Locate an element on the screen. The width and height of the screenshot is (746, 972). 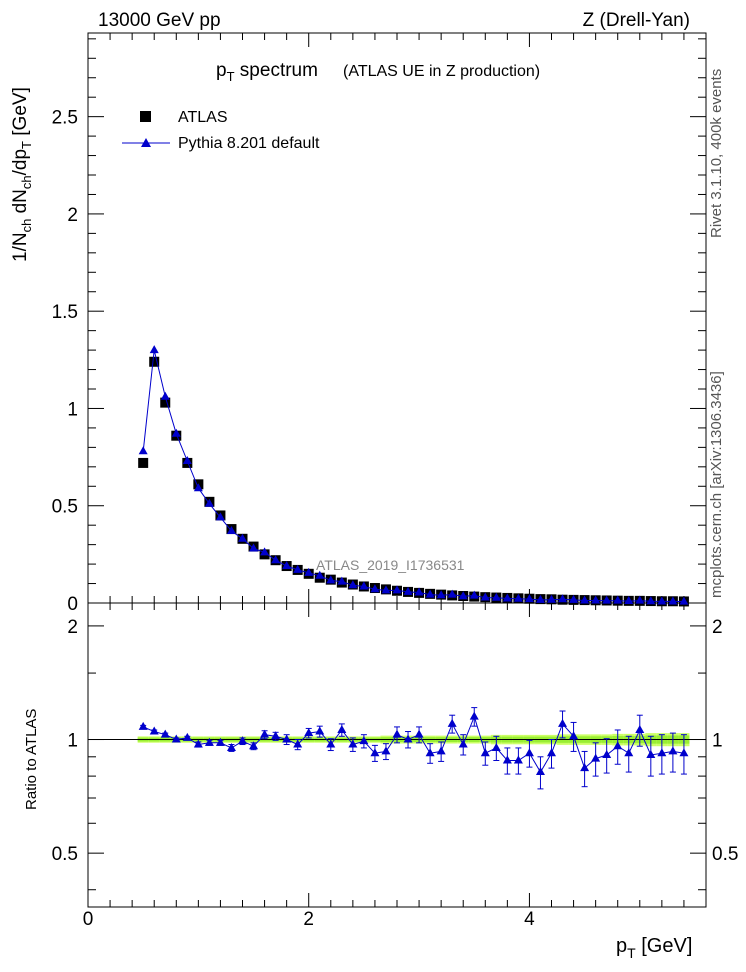
x-axis-title: pT [GeV] is located at coordinates (654, 948).